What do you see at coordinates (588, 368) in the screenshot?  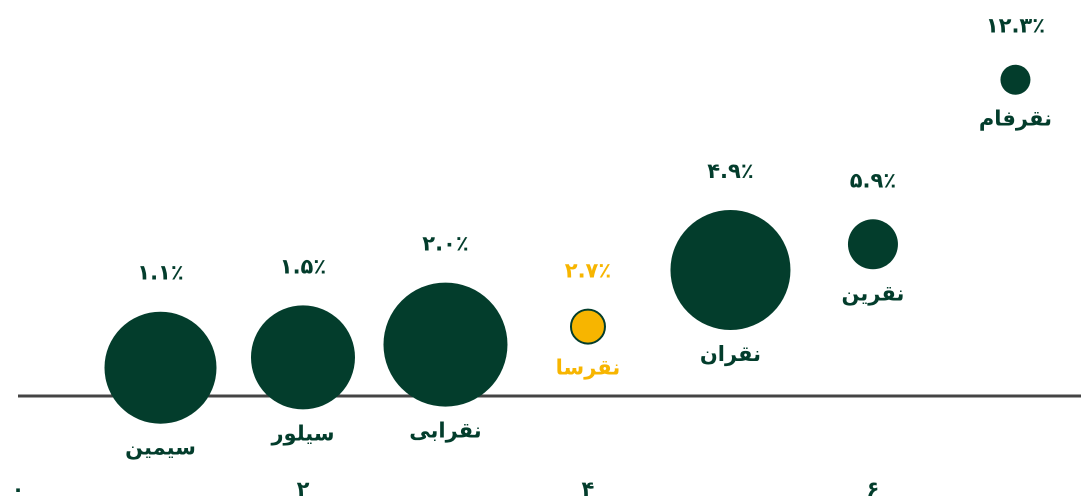 I see `category-label: نقرسا` at bounding box center [588, 368].